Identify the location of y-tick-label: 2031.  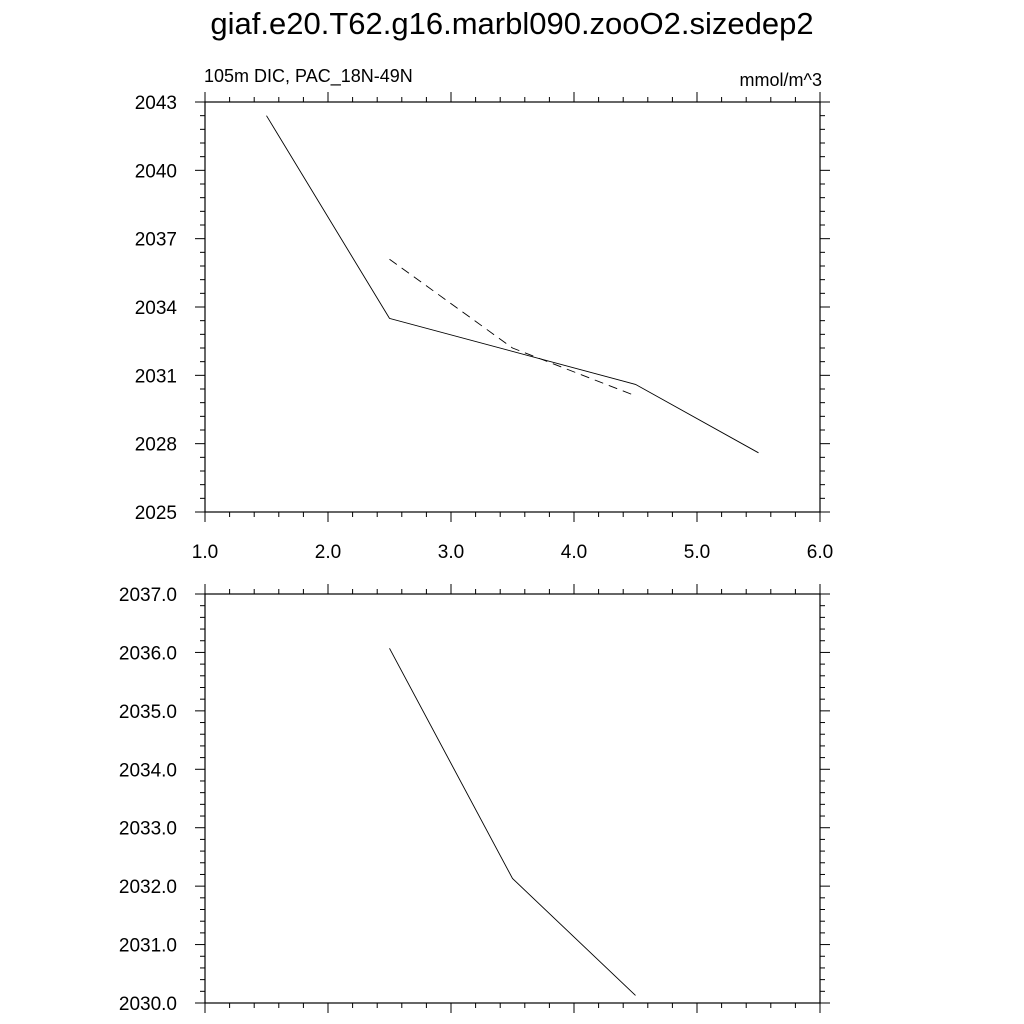
(156, 376).